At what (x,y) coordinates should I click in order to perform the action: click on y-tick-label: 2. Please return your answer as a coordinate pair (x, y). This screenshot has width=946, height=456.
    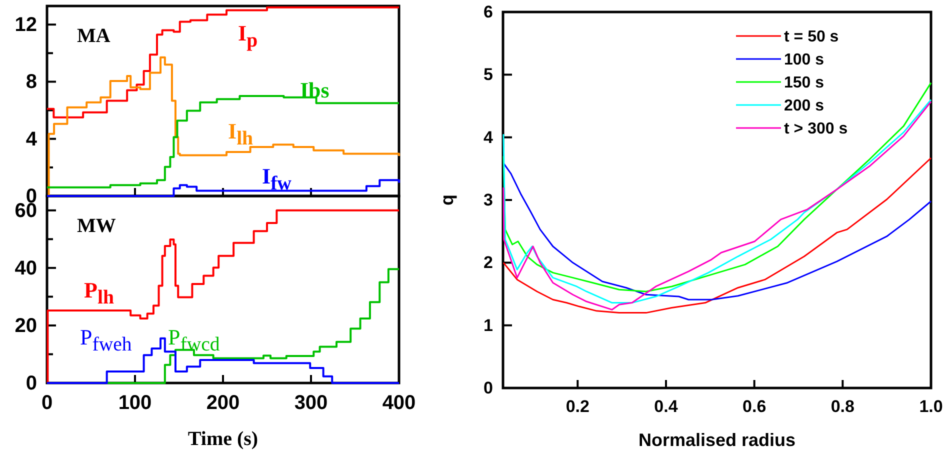
    Looking at the image, I should click on (488, 262).